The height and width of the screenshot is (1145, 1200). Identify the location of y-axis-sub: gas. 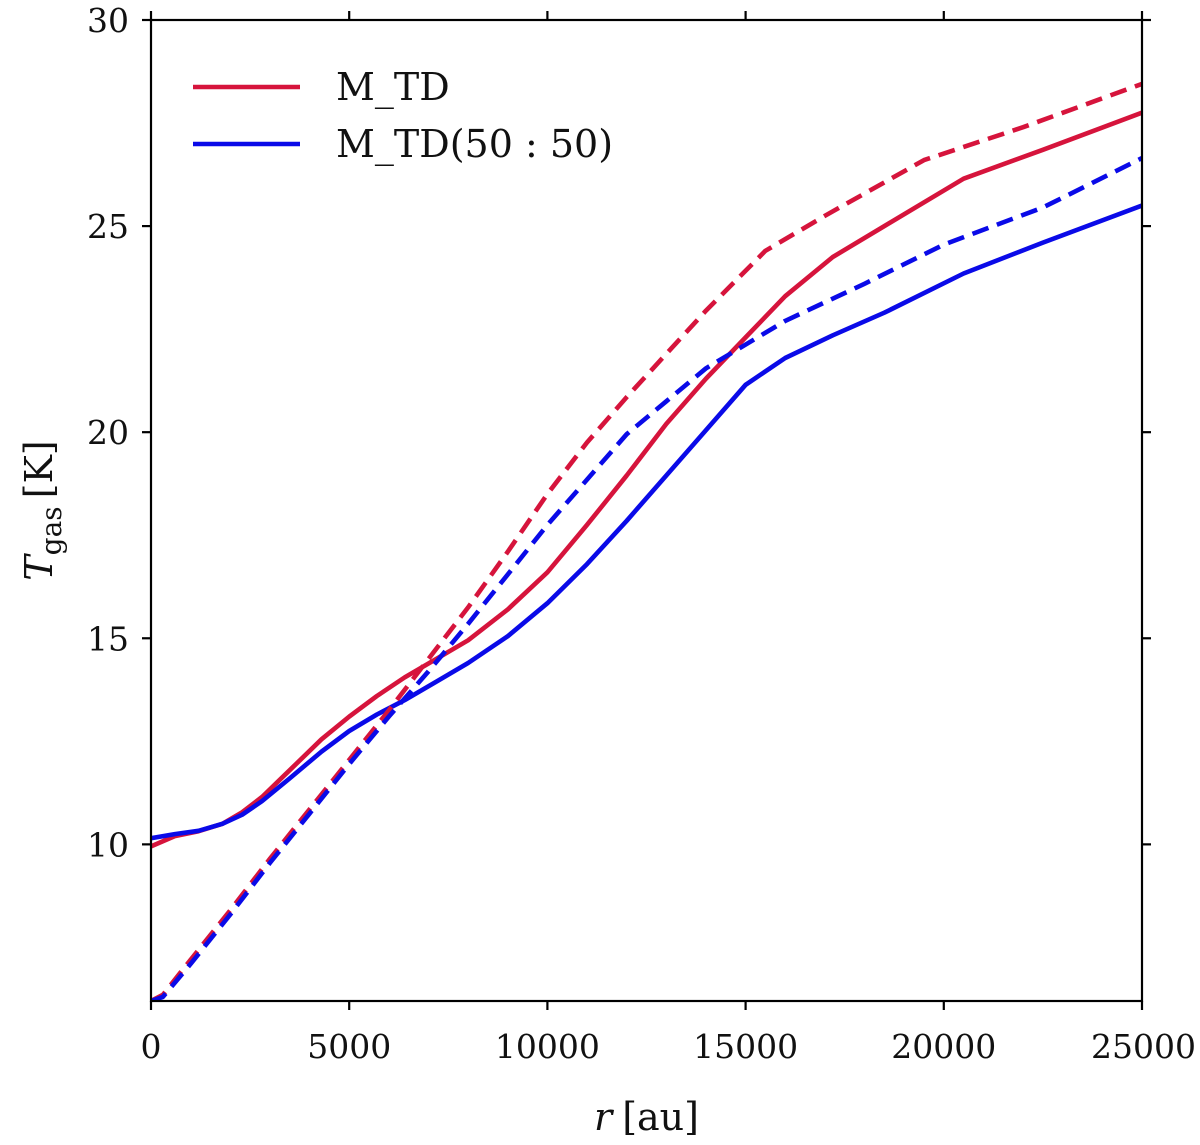
(51, 530).